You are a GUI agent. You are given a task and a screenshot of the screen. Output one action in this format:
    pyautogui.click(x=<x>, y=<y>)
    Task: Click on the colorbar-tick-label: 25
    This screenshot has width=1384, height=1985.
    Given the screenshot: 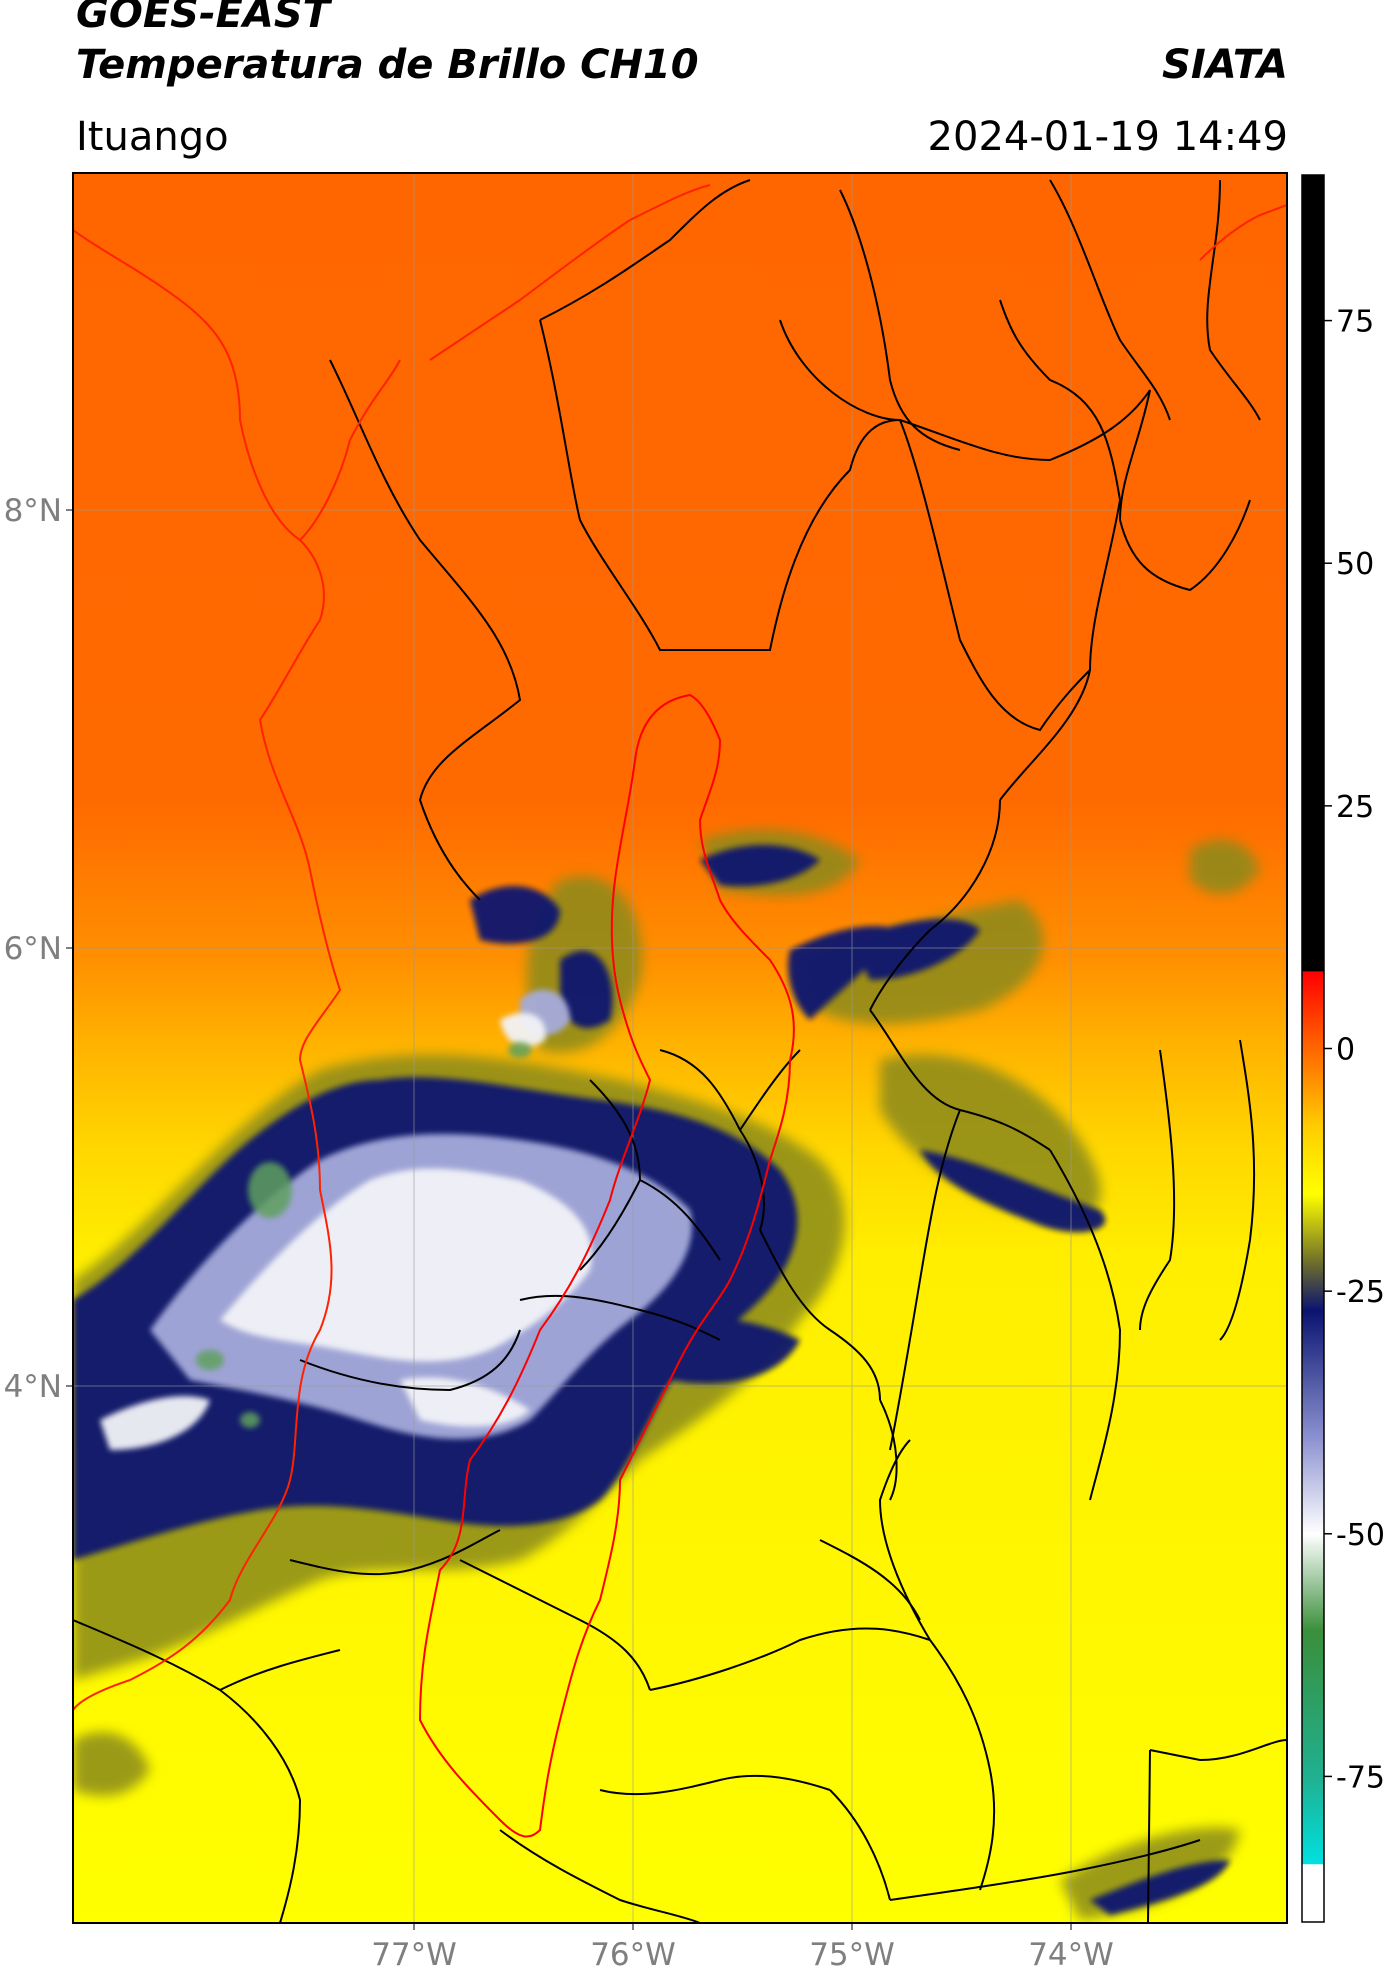 What is the action you would take?
    pyautogui.click(x=1355, y=807)
    